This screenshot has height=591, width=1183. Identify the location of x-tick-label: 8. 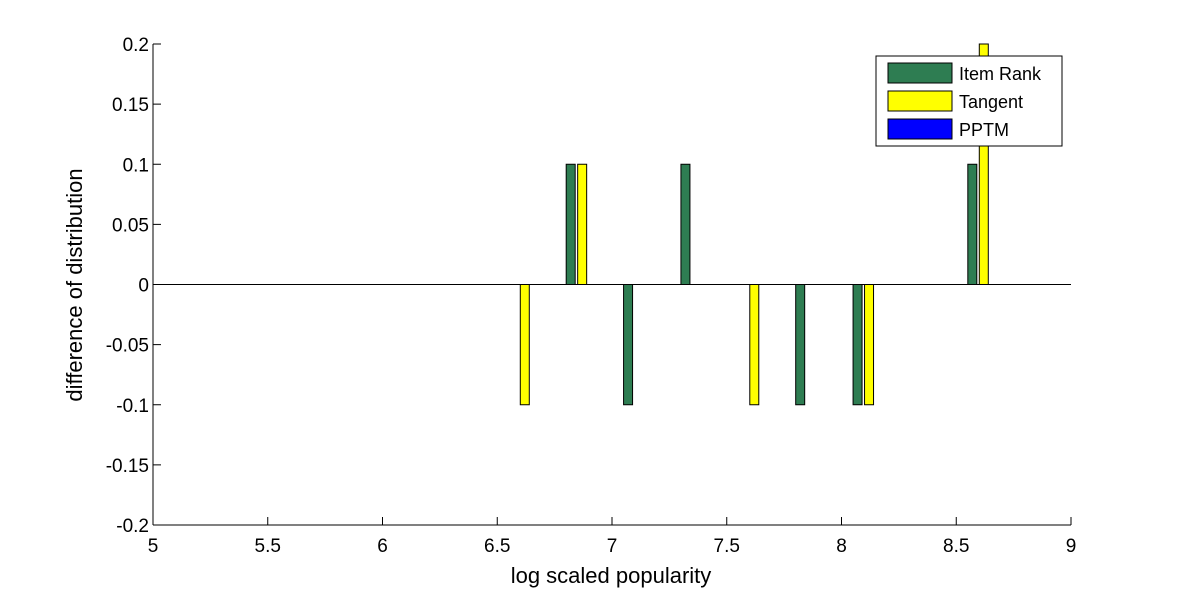
(841, 546).